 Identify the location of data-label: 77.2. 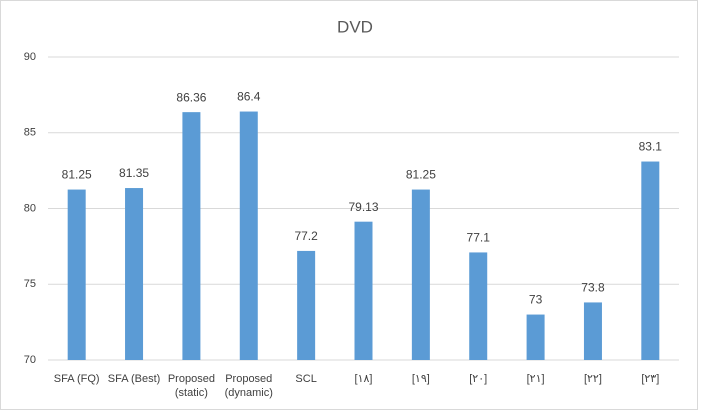
(306, 236).